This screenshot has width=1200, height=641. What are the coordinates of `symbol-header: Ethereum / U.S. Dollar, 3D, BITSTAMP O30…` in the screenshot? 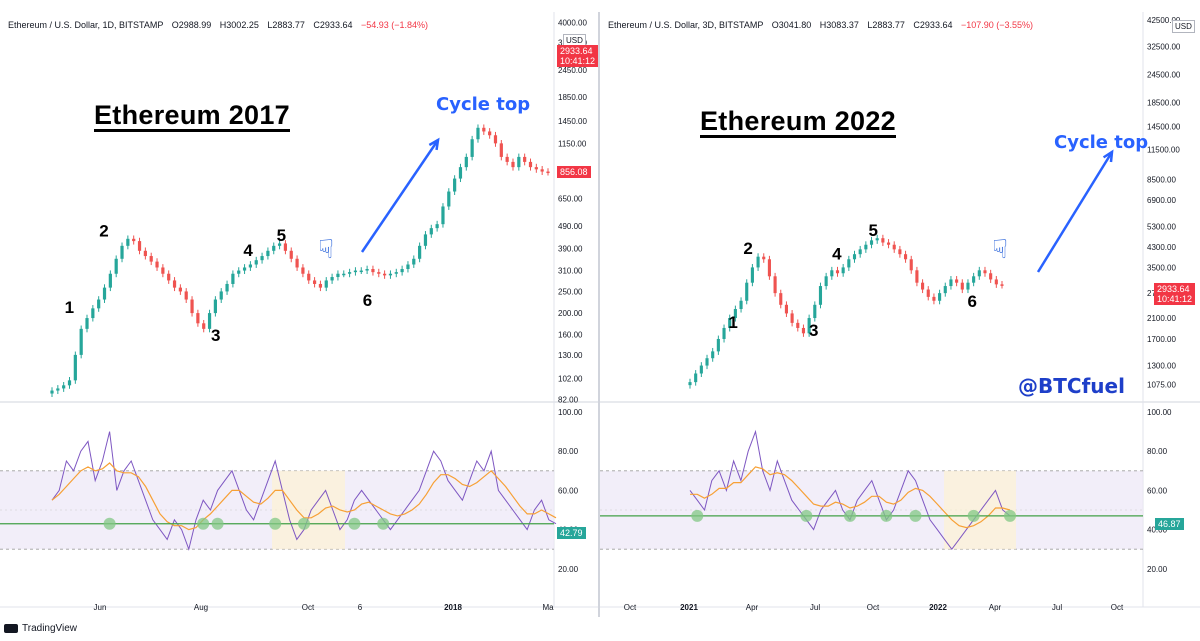 It's located at (820, 25).